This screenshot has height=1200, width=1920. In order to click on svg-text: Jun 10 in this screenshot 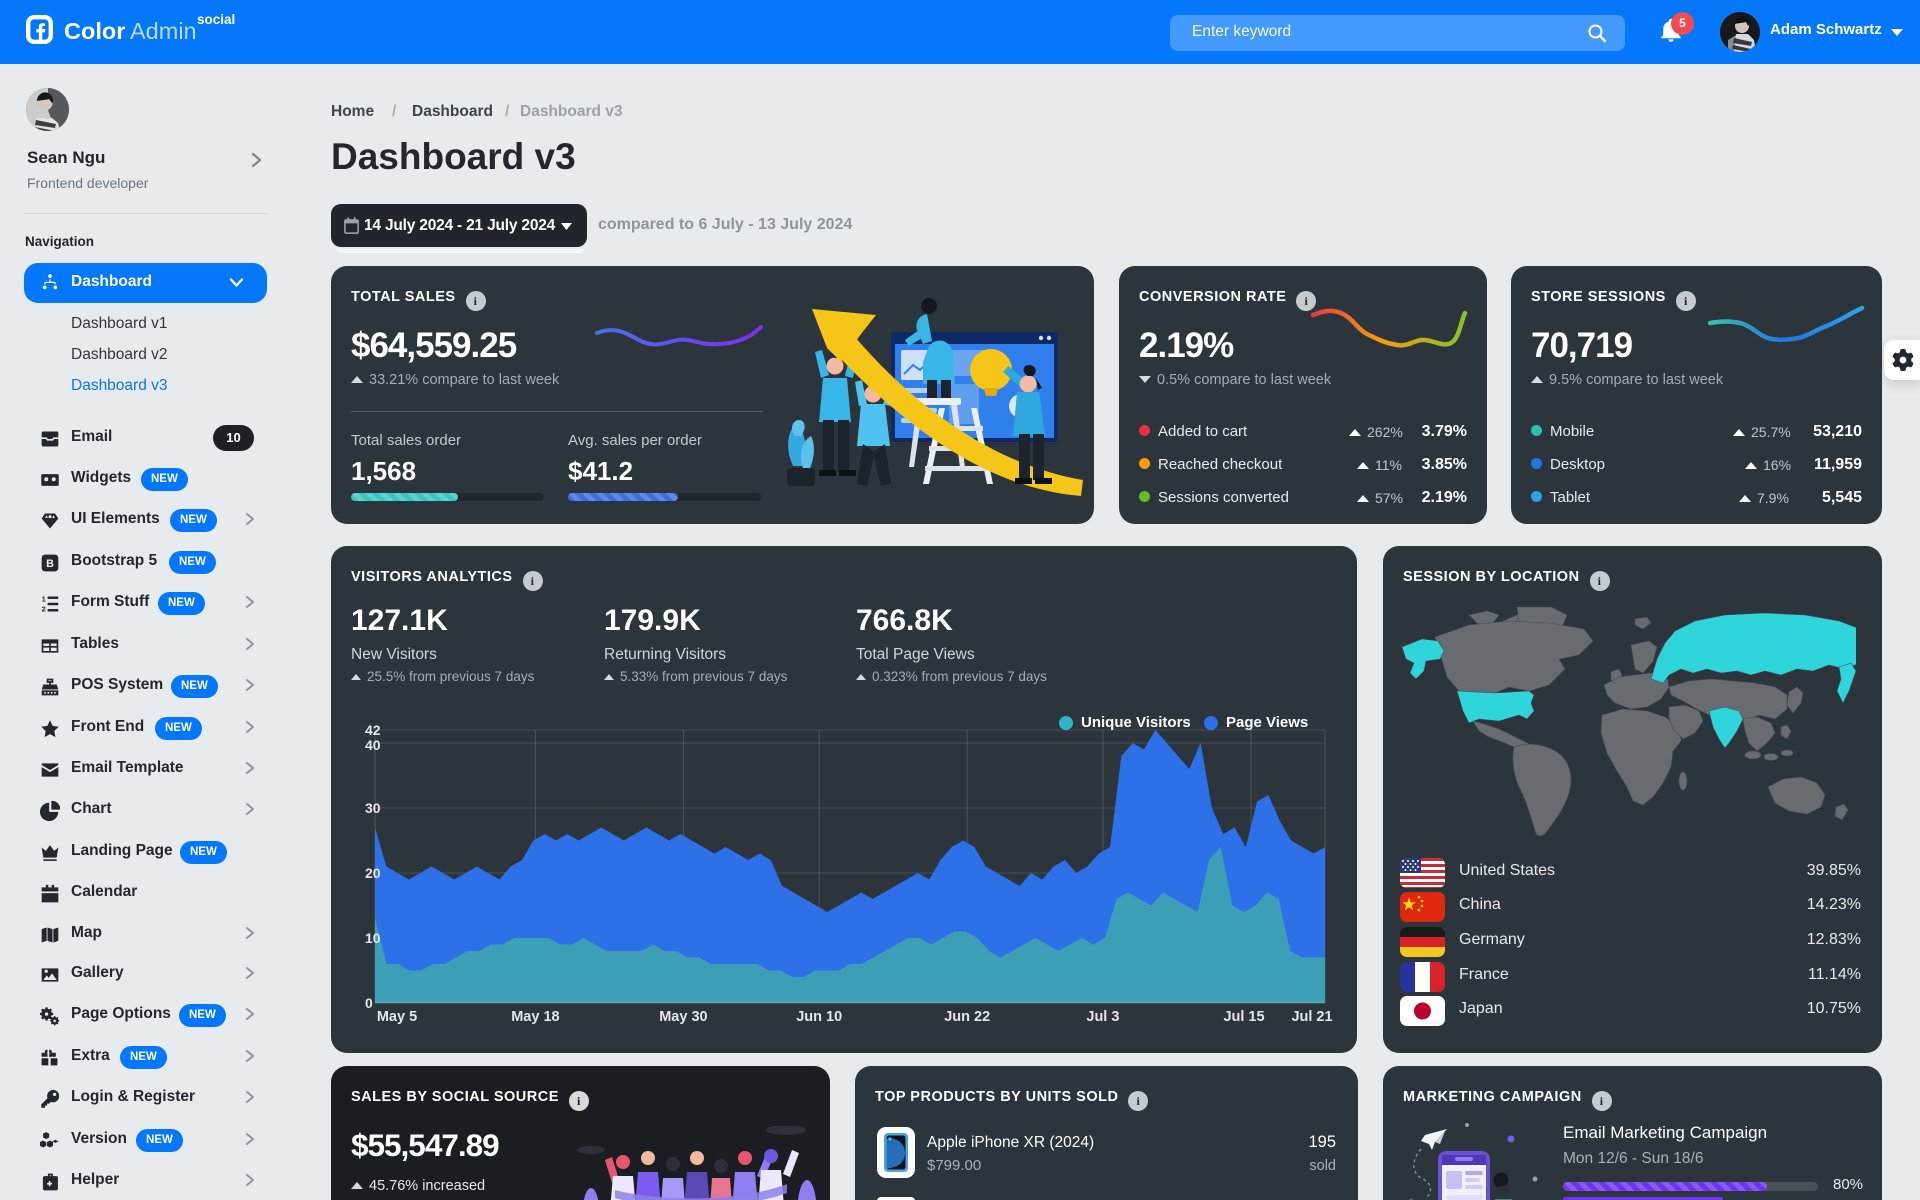, I will do `click(819, 1017)`.